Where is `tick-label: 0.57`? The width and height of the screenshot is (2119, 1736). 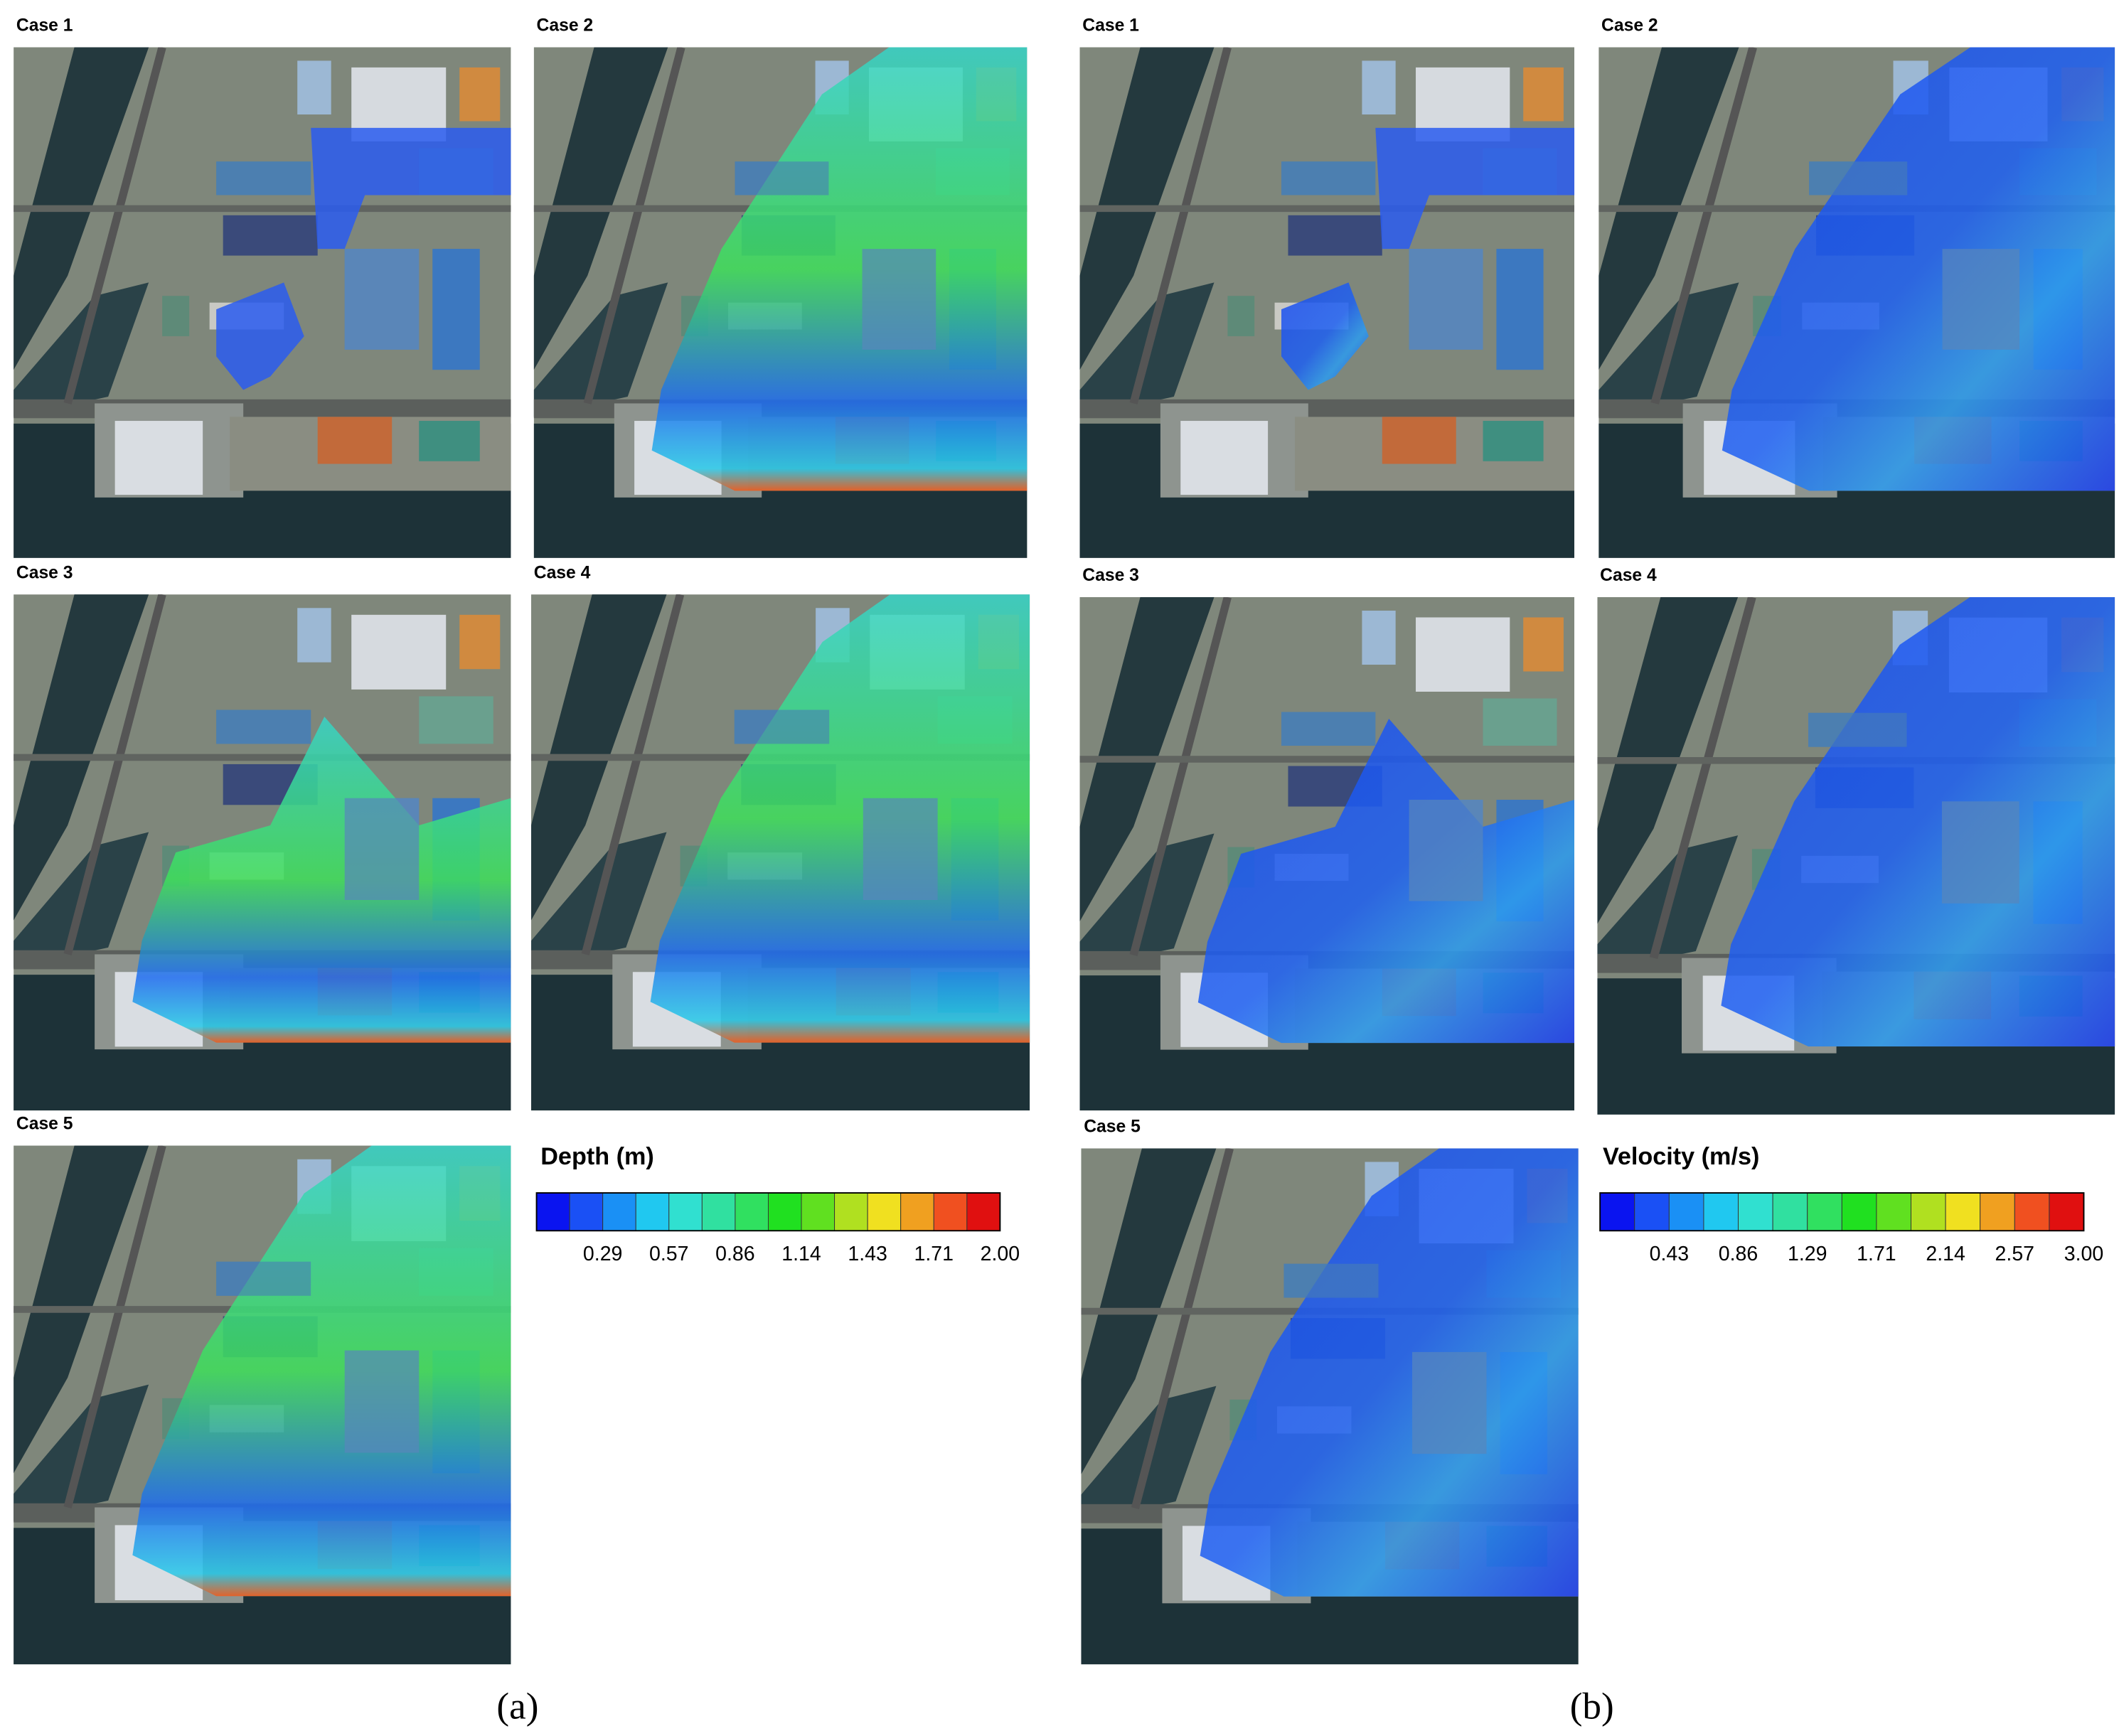 tick-label: 0.57 is located at coordinates (668, 1254).